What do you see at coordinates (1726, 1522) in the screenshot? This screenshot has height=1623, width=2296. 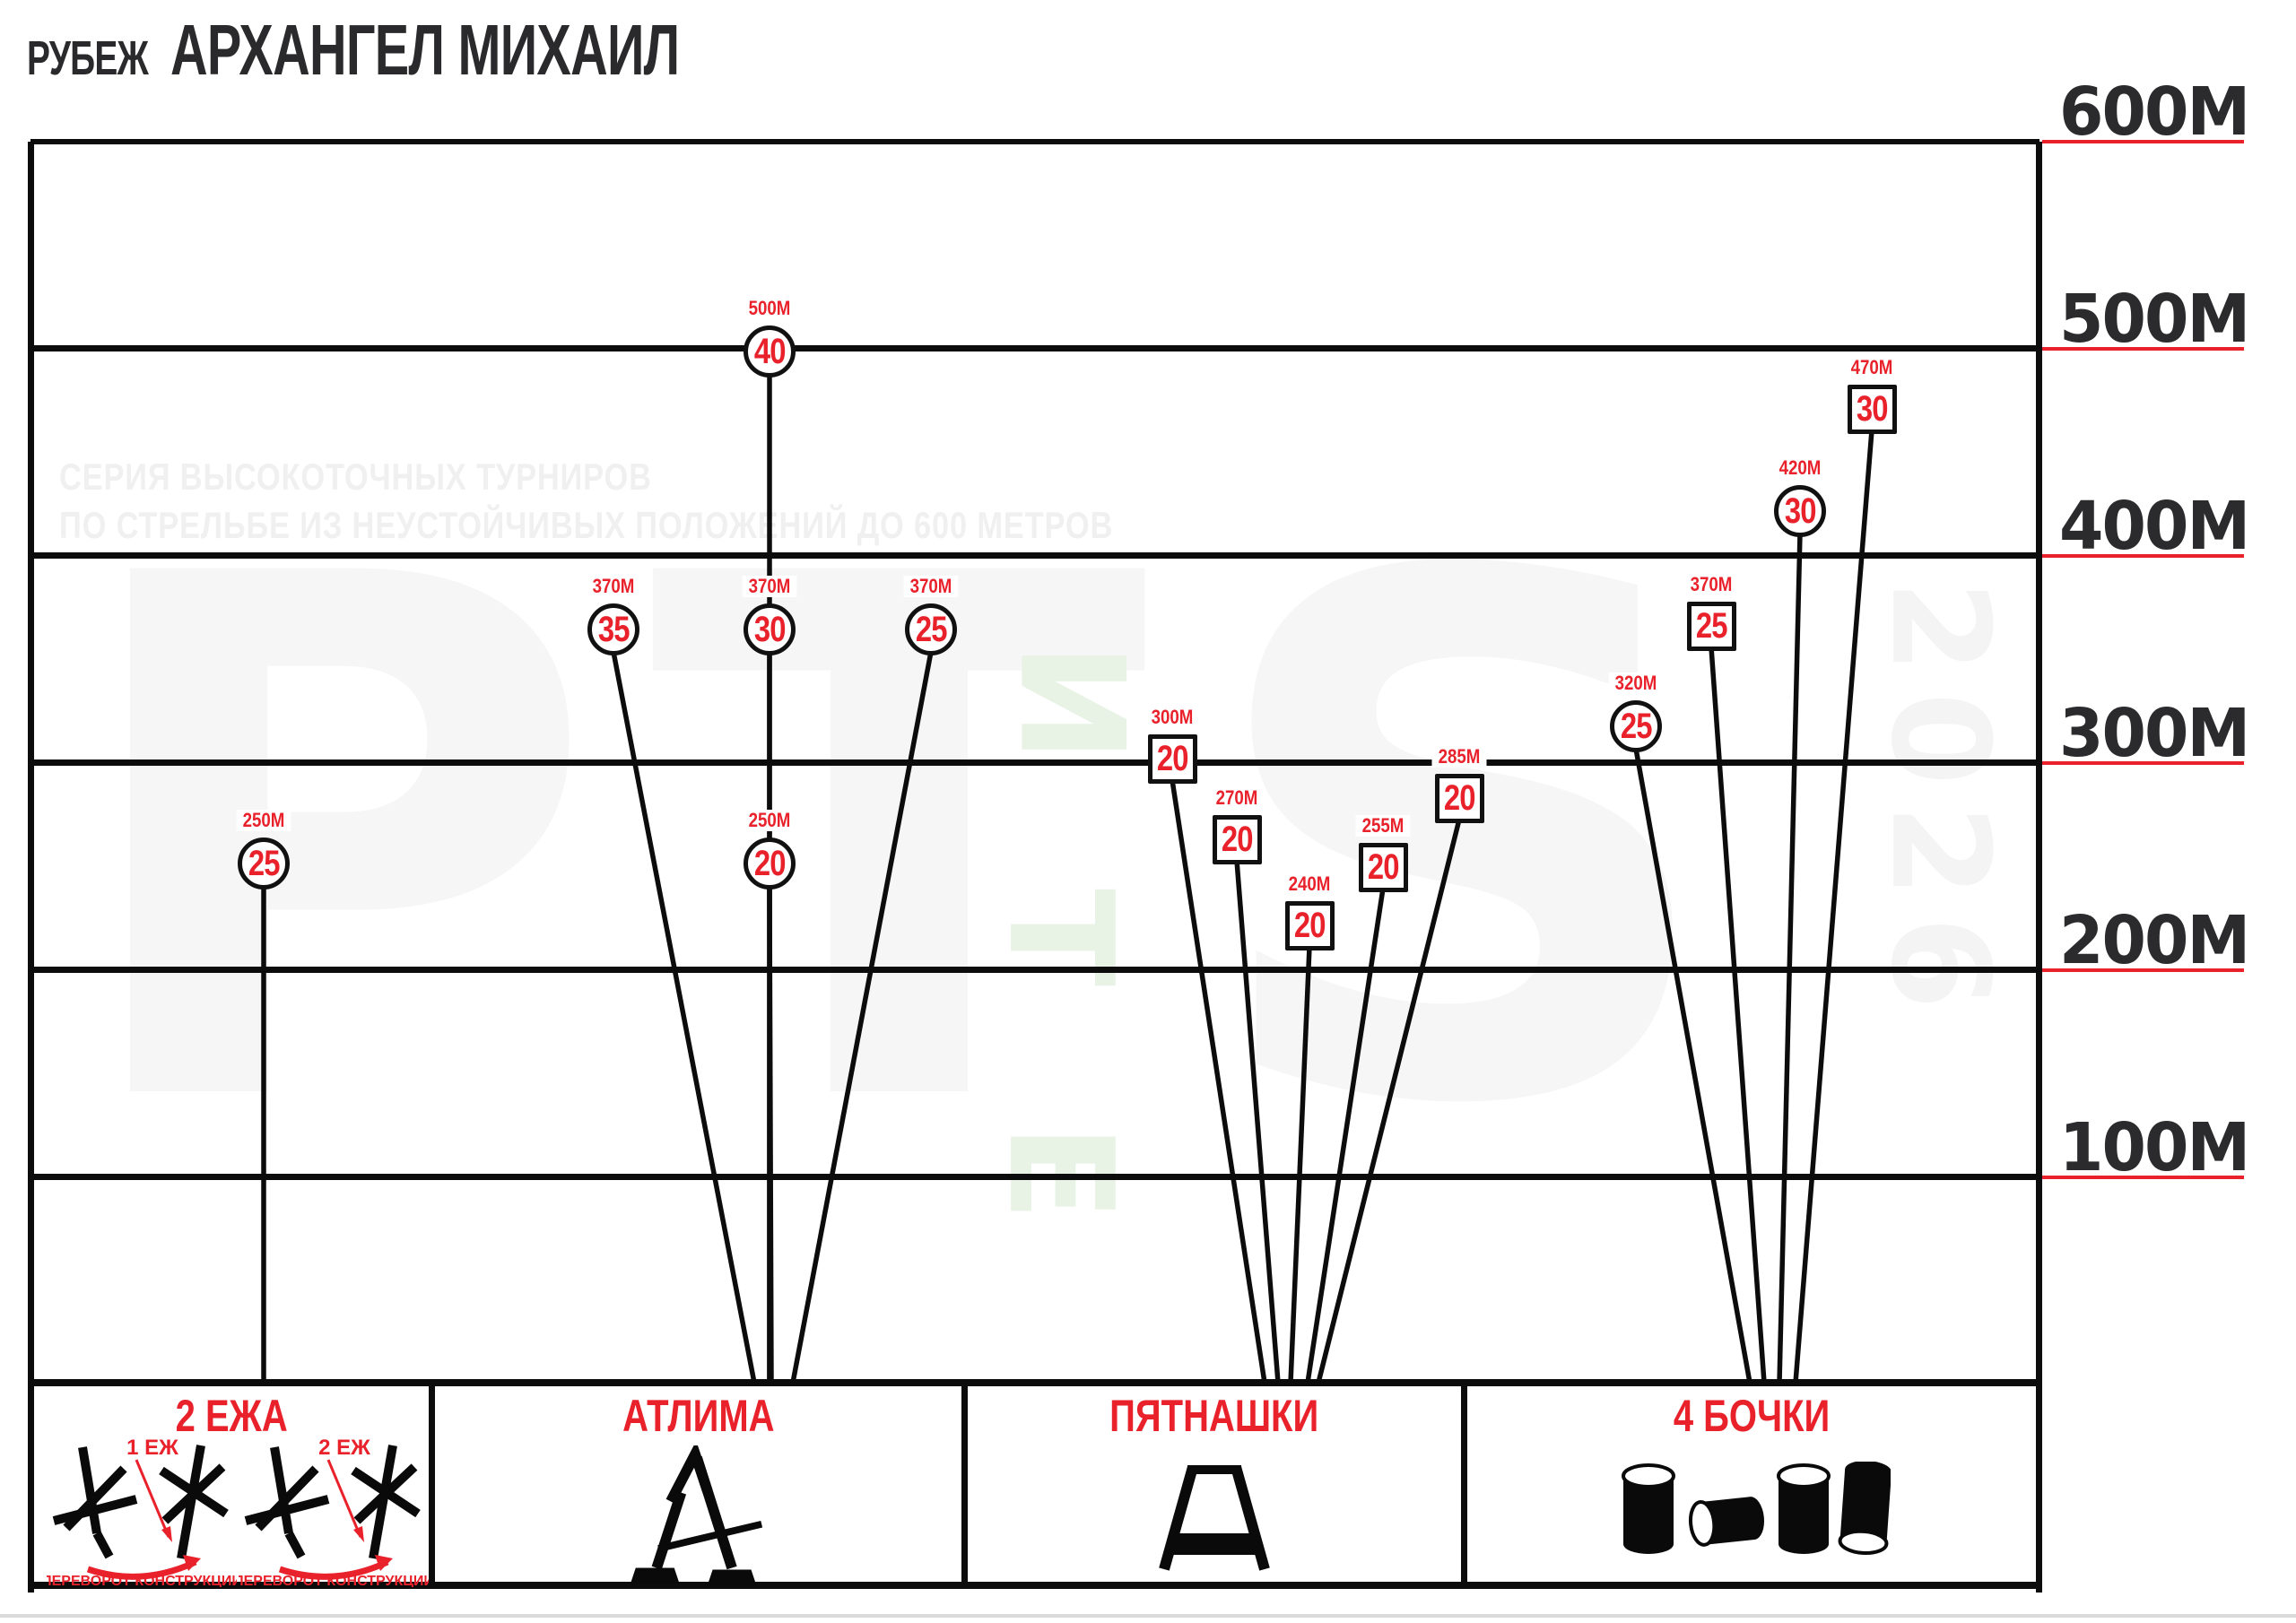 I see `barrel-side` at bounding box center [1726, 1522].